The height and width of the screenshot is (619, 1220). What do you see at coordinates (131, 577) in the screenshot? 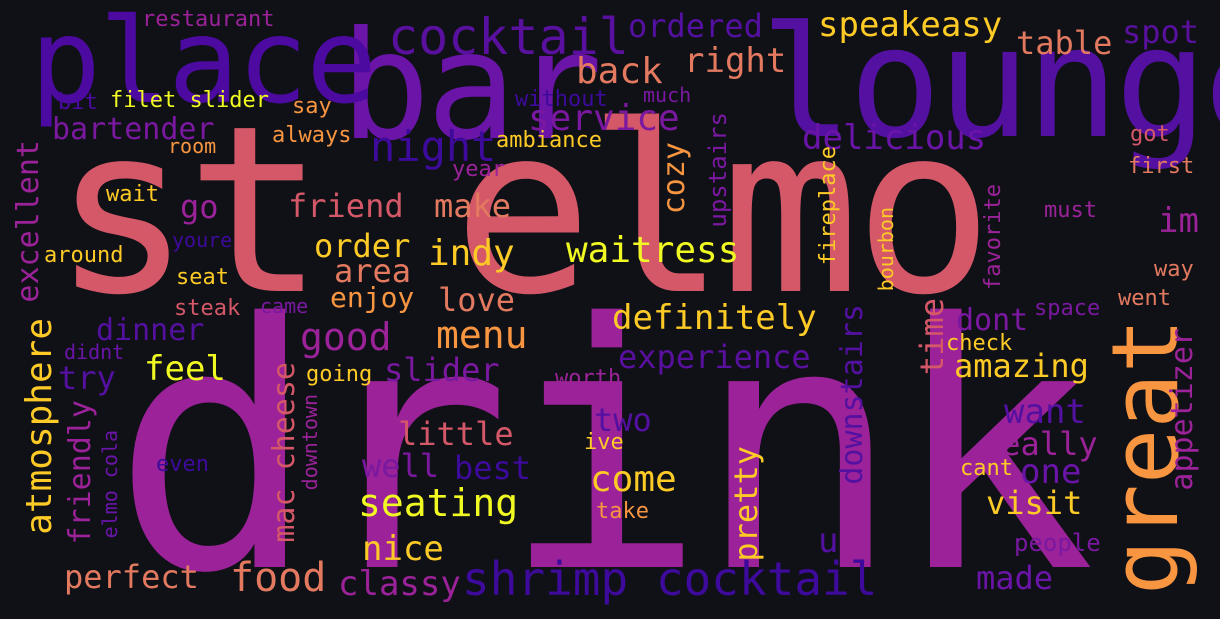
I see `word-perfect: perfect` at bounding box center [131, 577].